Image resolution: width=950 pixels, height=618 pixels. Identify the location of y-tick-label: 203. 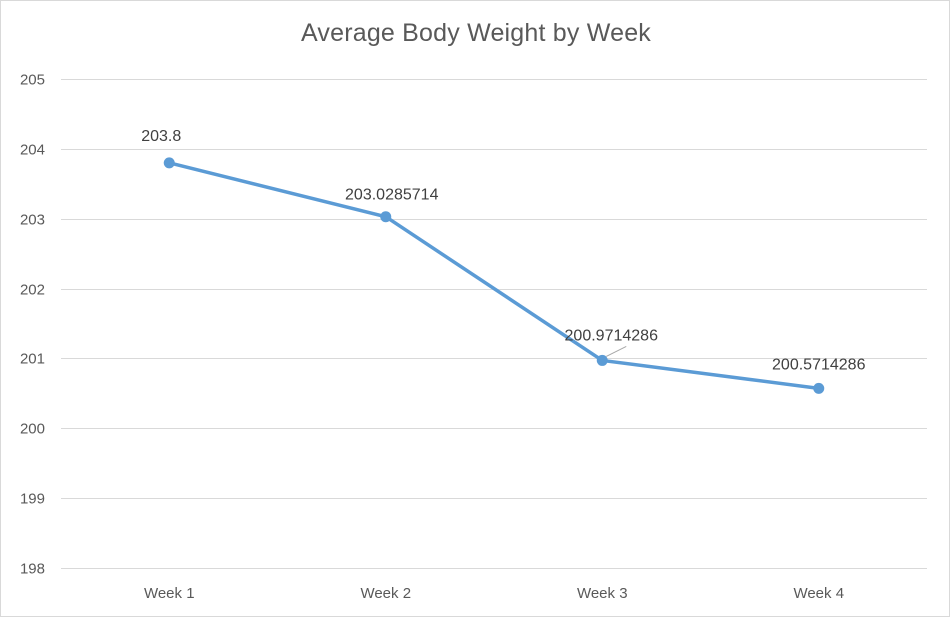
(32, 220).